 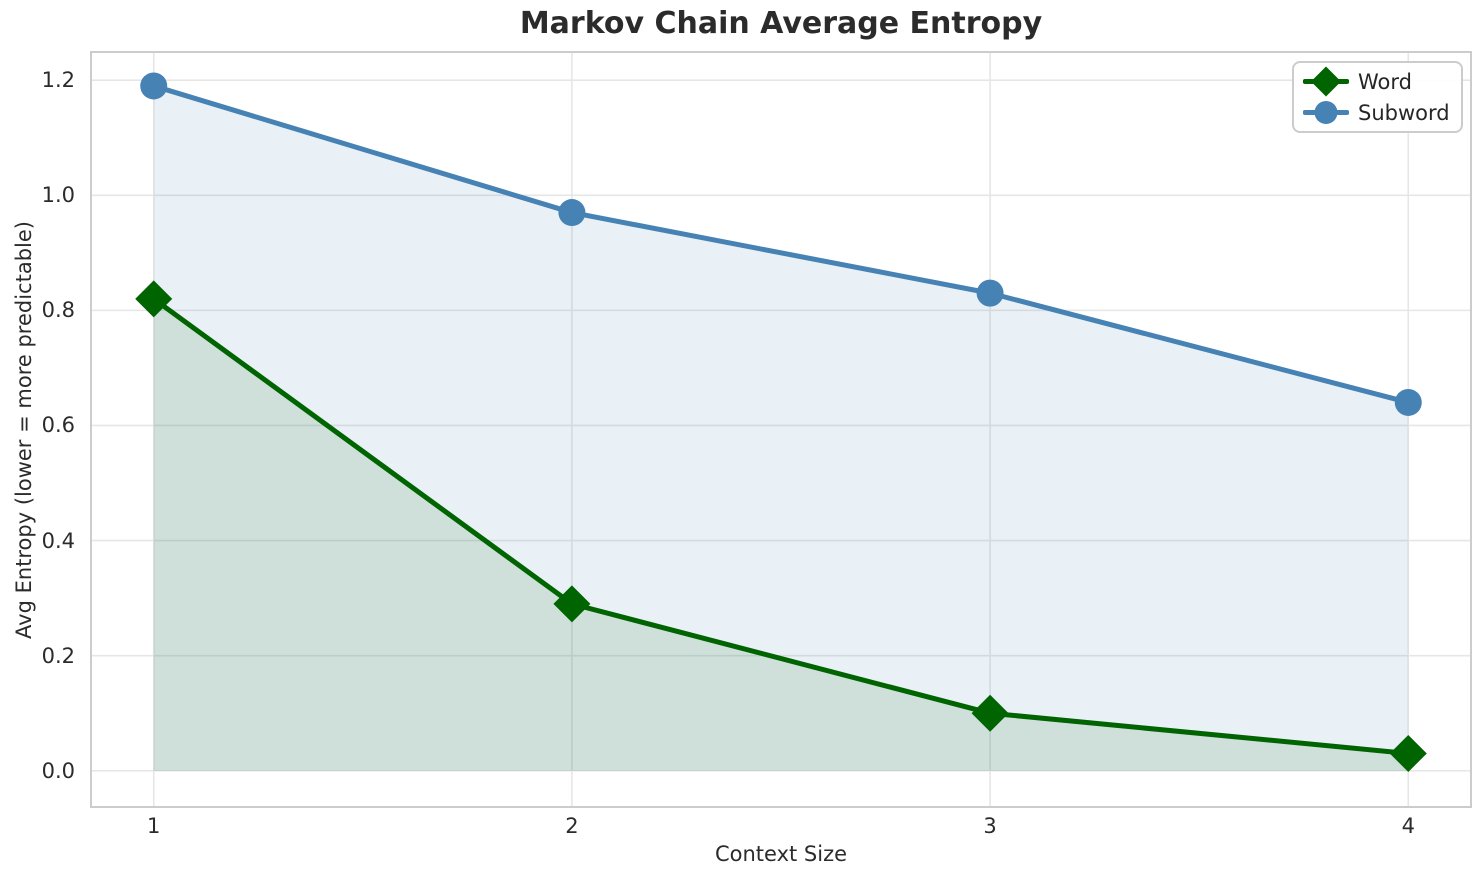 I want to click on x-tick-label: 4, so click(x=1408, y=826).